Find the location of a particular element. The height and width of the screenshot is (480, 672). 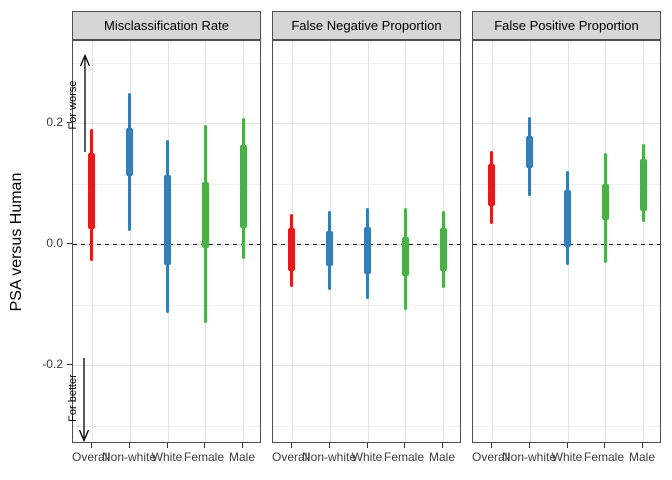

facet-title: Misclassification Rate is located at coordinates (166, 25).